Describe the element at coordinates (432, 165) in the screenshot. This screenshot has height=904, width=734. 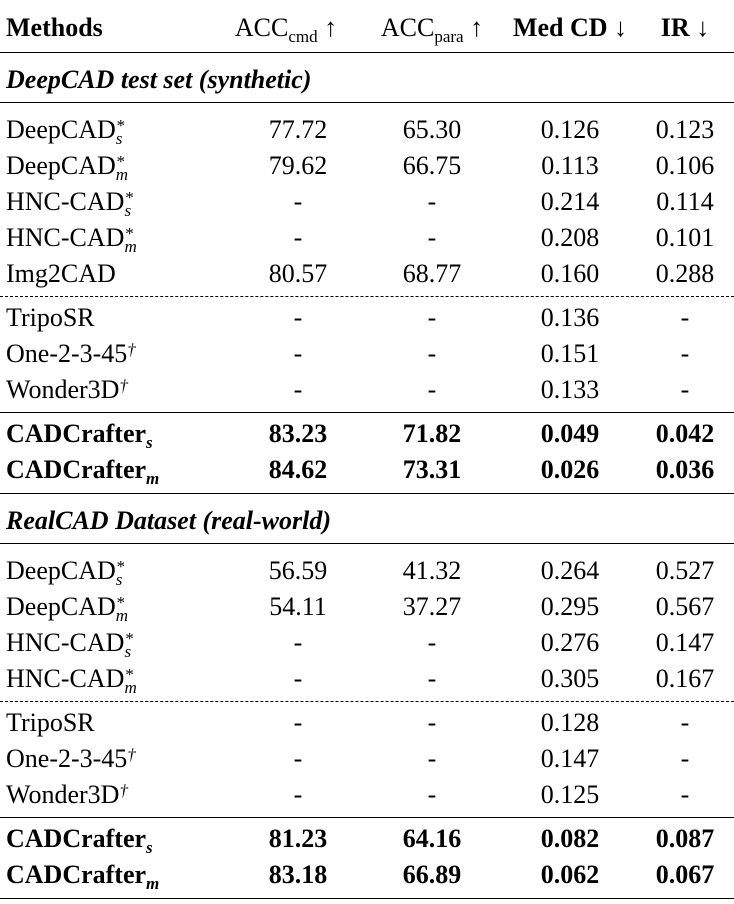
I see `value: 66.75` at that location.